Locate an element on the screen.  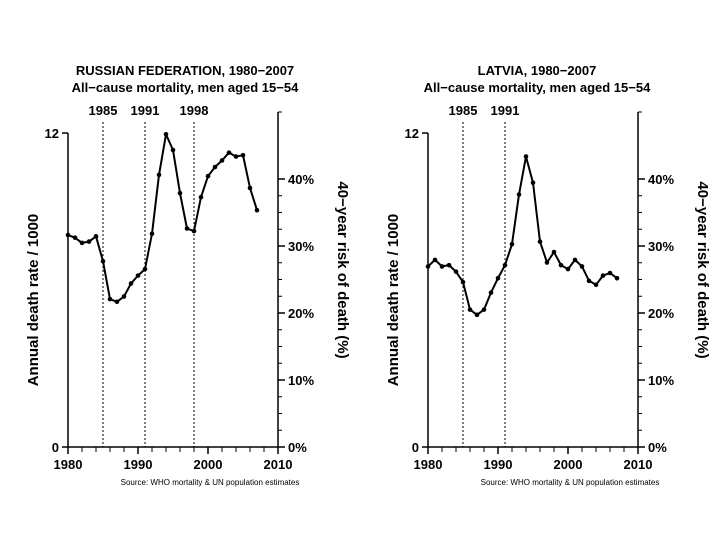
chart-title: LATVIA, 1980−2007 is located at coordinates (537, 70).